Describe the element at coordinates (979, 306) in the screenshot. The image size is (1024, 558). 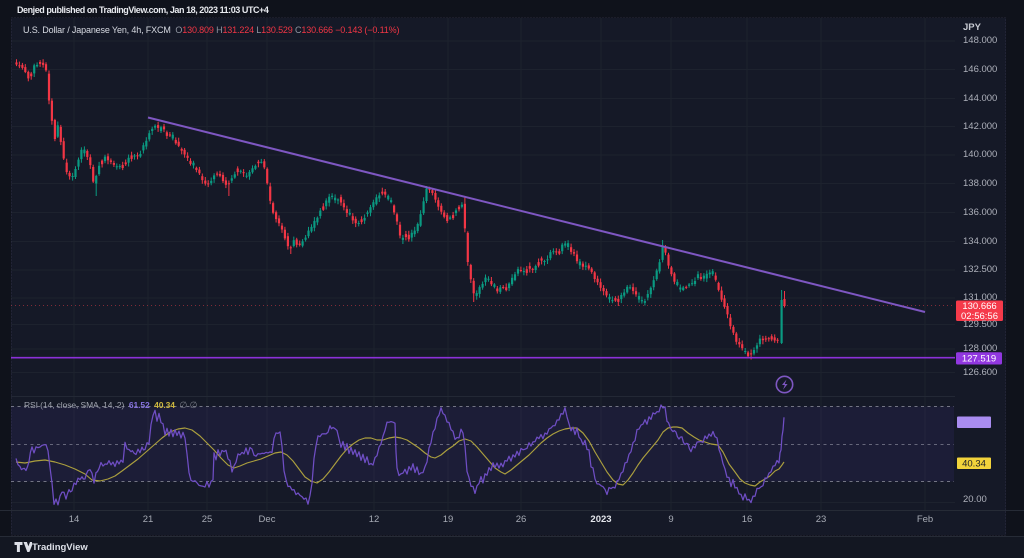
I see `svg-text: 130.666` at that location.